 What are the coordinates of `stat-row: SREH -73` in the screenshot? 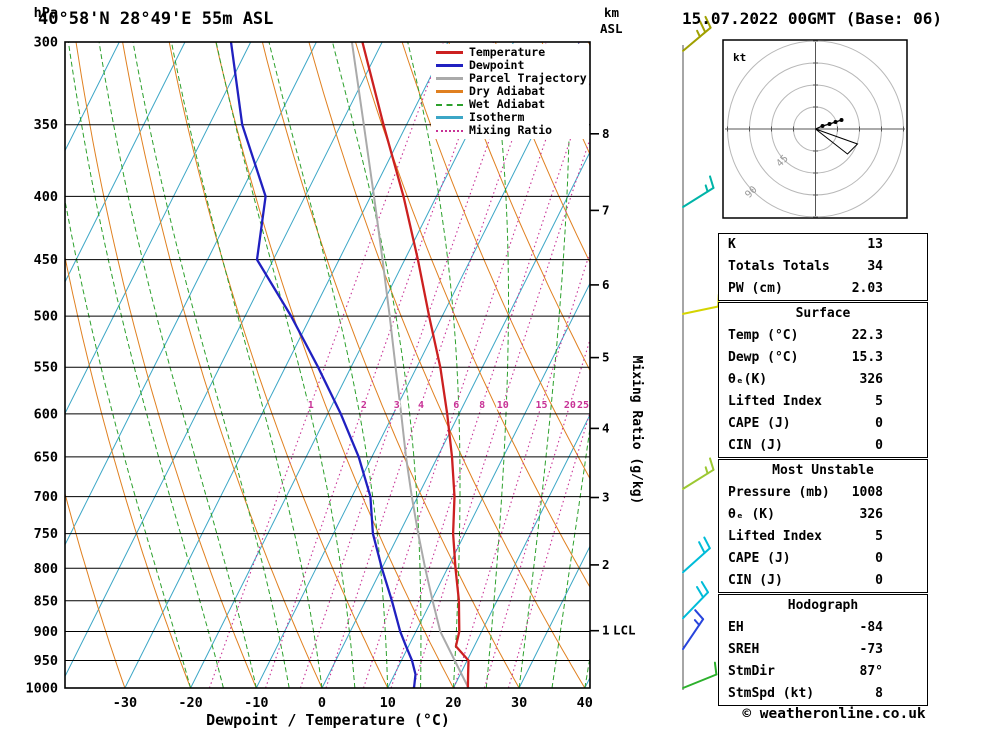 It's located at (823, 650).